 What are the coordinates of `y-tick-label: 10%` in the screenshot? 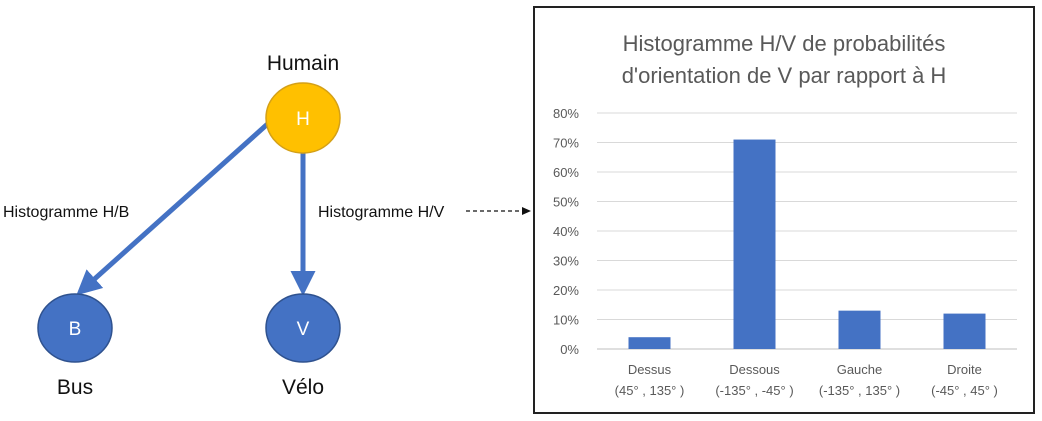 It's located at (566, 320).